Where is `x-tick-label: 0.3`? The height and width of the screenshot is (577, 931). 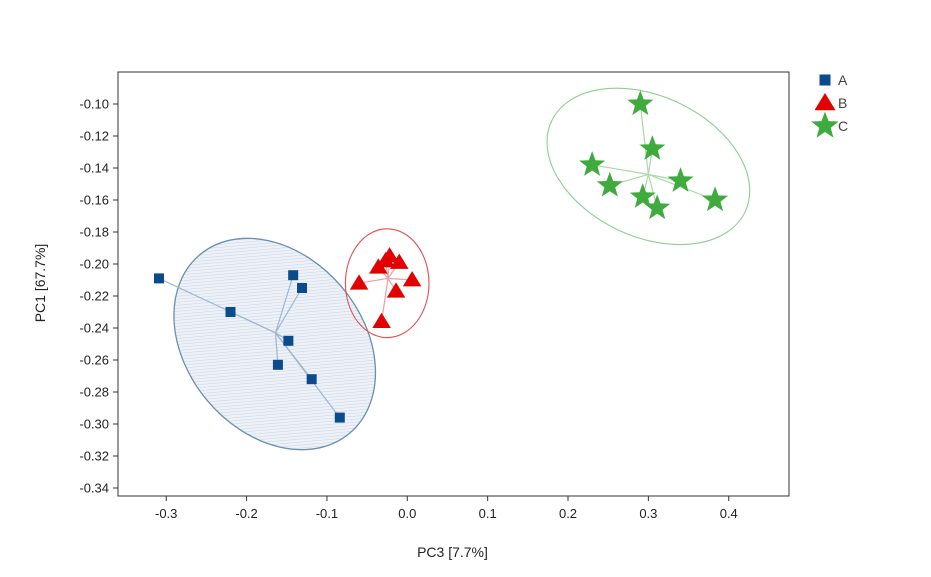 x-tick-label: 0.3 is located at coordinates (648, 513).